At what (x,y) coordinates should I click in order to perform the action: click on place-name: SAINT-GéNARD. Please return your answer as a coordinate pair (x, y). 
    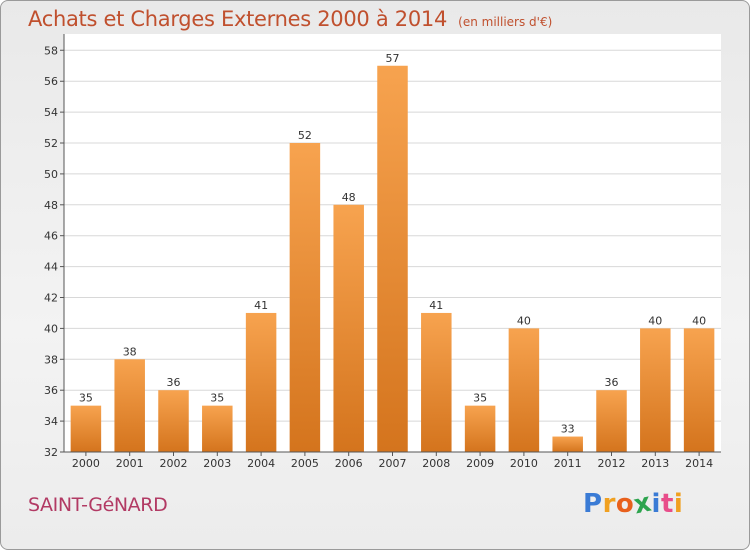
    Looking at the image, I should click on (98, 505).